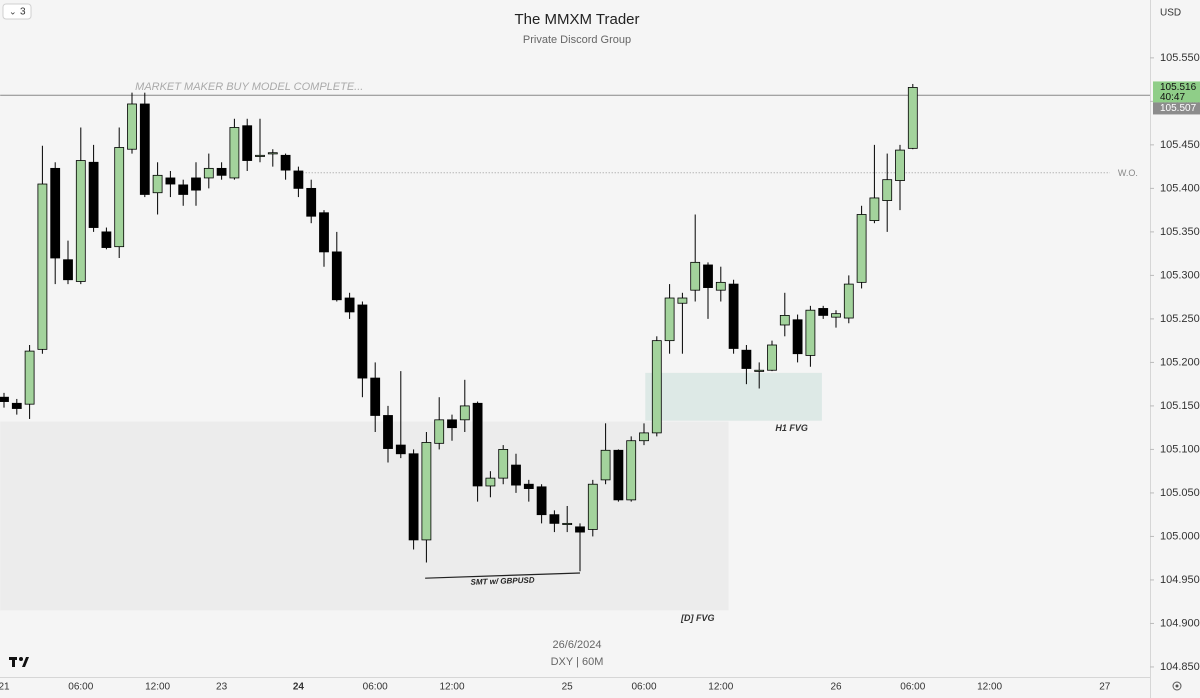  Describe the element at coordinates (1180, 58) in the screenshot. I see `y-tick-label: 105.550` at that location.